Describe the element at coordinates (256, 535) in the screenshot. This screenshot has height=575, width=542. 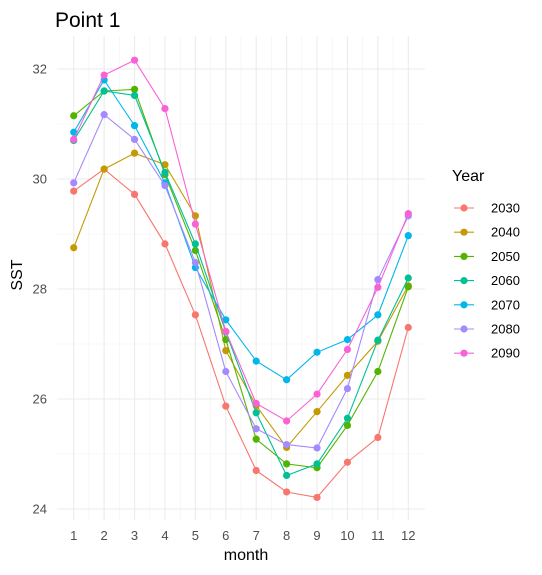
I see `x-tick-label: 7` at that location.